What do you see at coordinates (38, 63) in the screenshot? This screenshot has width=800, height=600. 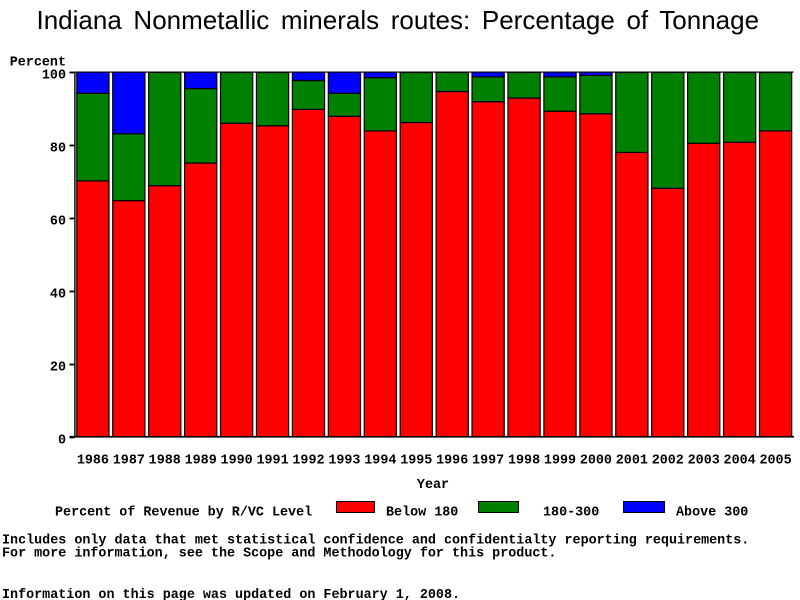 I see `svg-text: Percent` at bounding box center [38, 63].